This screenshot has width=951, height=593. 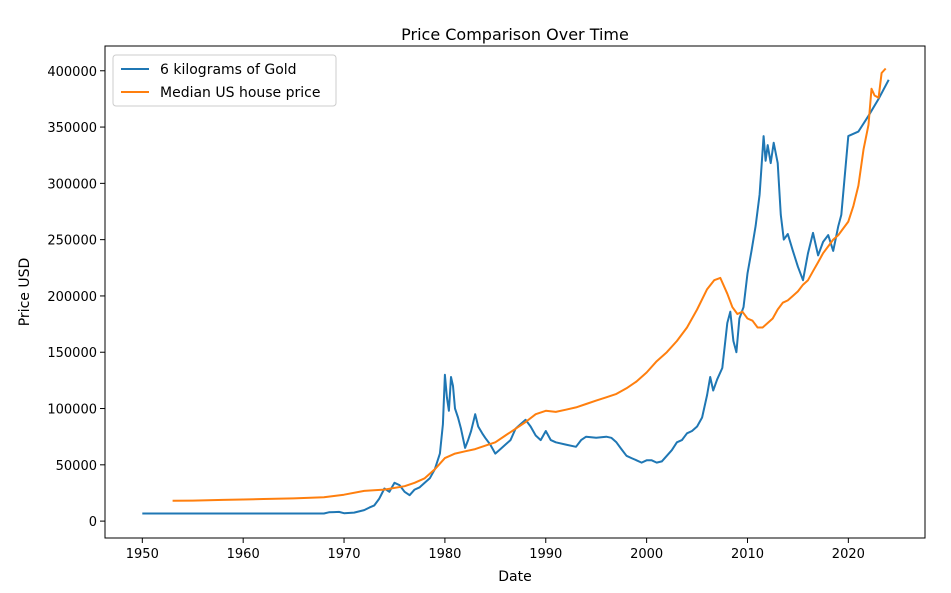 I want to click on legend-label: 6 kilograms of Gold, so click(x=228, y=70).